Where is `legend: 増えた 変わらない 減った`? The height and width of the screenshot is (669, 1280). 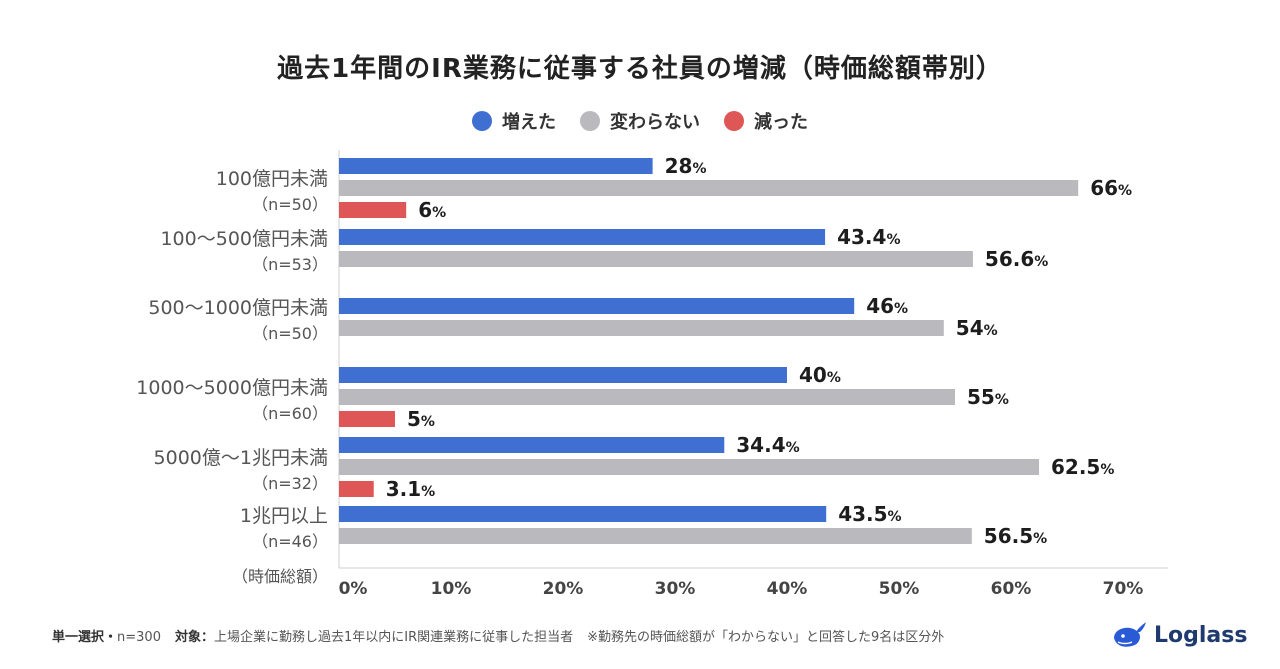
legend: 増えた 変わらない 減った is located at coordinates (640, 121).